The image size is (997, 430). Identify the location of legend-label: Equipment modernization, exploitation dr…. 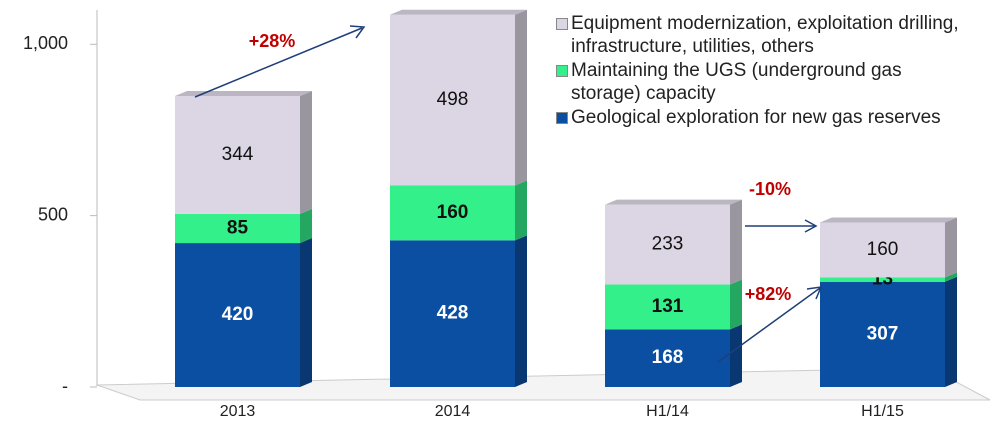
(765, 35).